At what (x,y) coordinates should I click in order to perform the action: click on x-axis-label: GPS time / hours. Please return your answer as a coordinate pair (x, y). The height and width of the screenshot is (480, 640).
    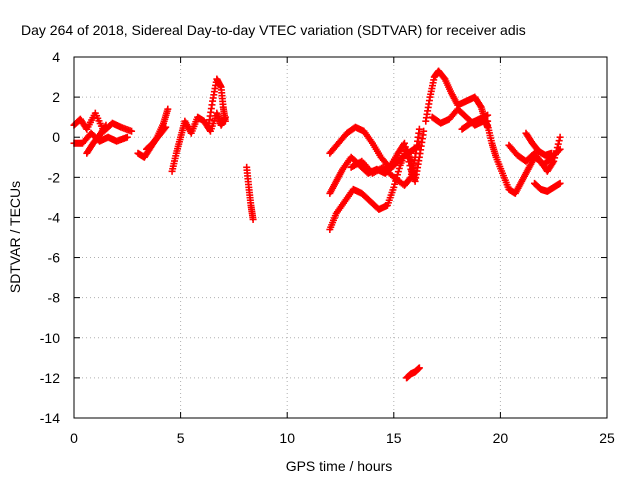
    Looking at the image, I should click on (339, 466).